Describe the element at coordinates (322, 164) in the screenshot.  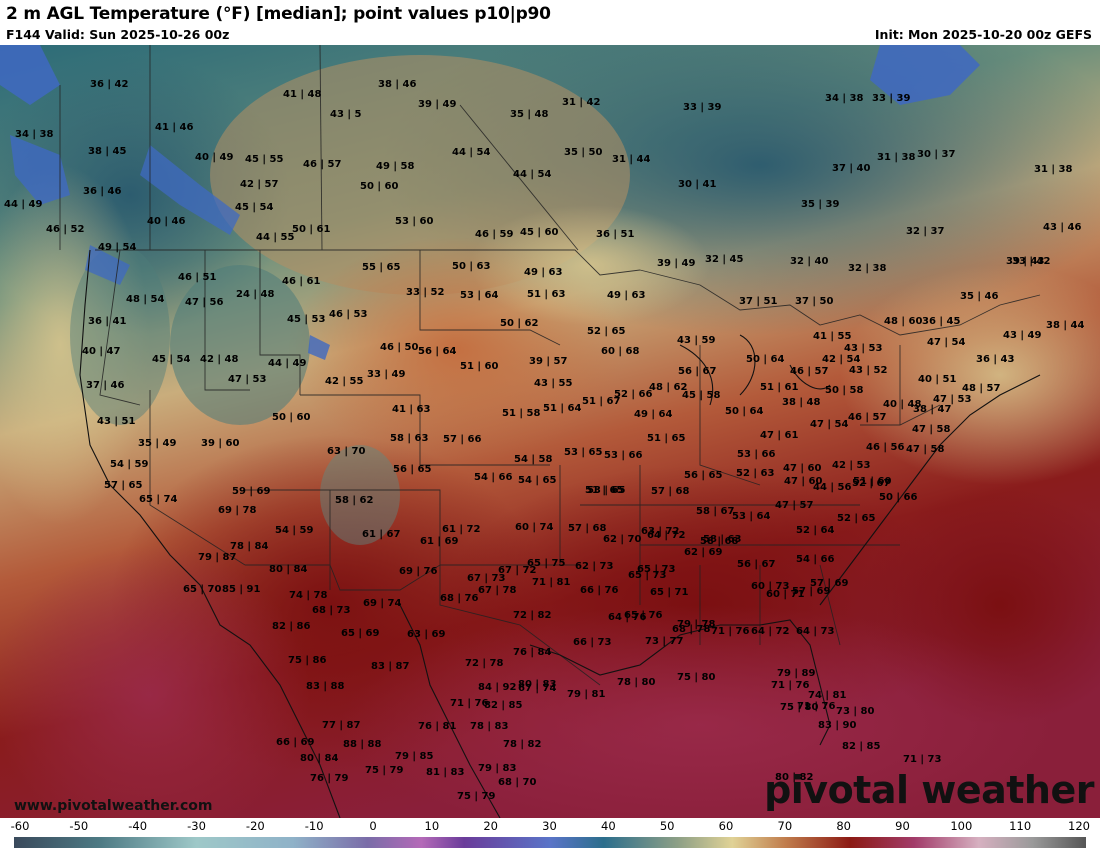
I see `point-value-label: 46 | 57` at that location.